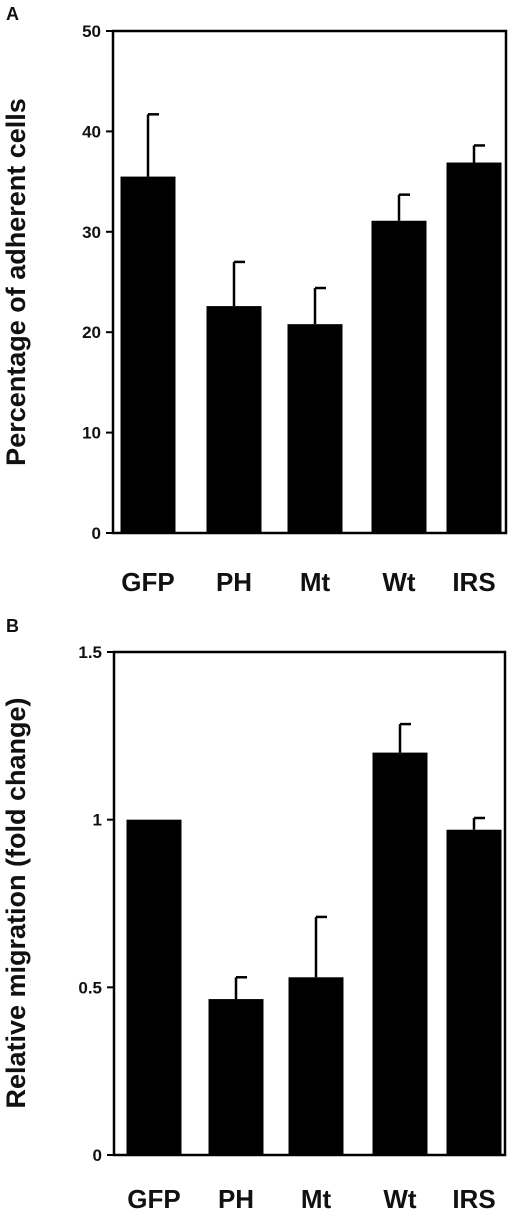 Image resolution: width=520 pixels, height=1211 pixels. What do you see at coordinates (12, 14) in the screenshot?
I see `panel-a-label: A` at bounding box center [12, 14].